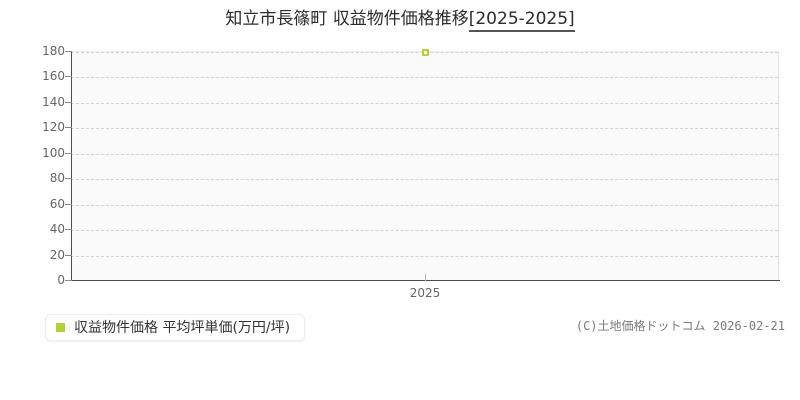 Image resolution: width=800 pixels, height=400 pixels. Describe the element at coordinates (182, 327) in the screenshot. I see `legend-item-label: 収益物件価格 平均坪単価(万円/坪)` at that location.